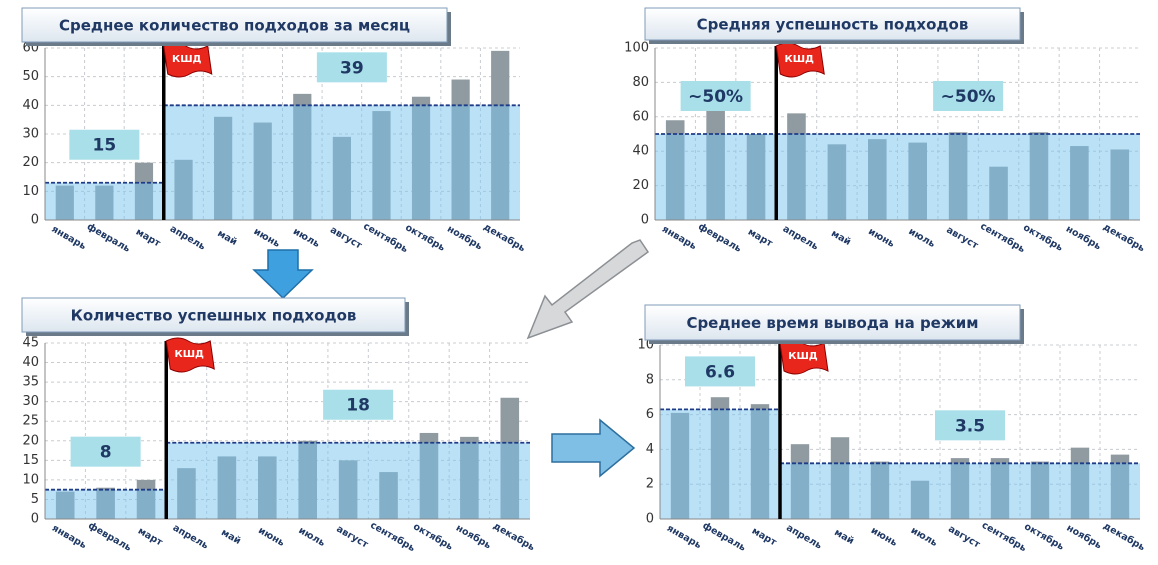 This screenshot has height=565, width=1158. What do you see at coordinates (35, 499) in the screenshot?
I see `y-tick-label: 5` at bounding box center [35, 499].